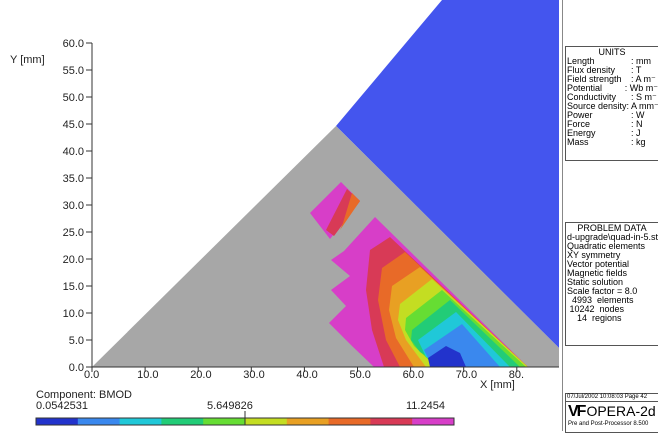 The height and width of the screenshot is (433, 658). What do you see at coordinates (636, 133) in the screenshot?
I see `unit-value: : J` at bounding box center [636, 133].